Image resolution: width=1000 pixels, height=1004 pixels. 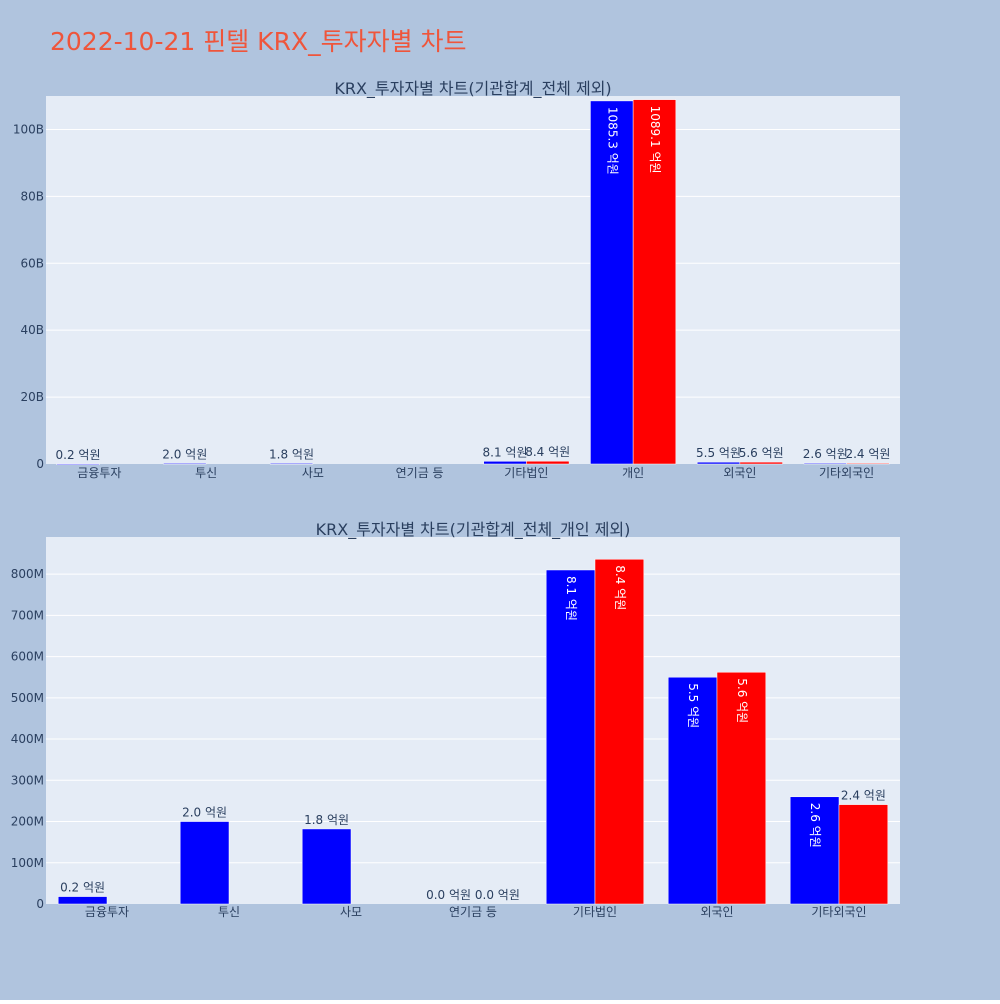 What do you see at coordinates (32, 330) in the screenshot?
I see `y-tick-label: 40B` at bounding box center [32, 330].